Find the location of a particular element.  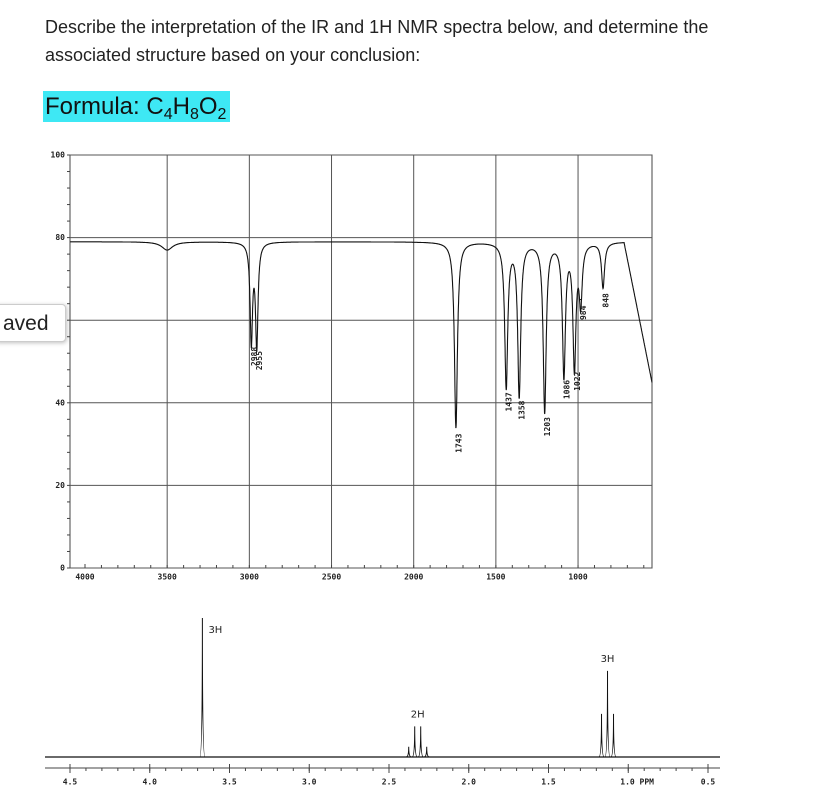

formula-prefix: Formula: is located at coordinates (96, 106).